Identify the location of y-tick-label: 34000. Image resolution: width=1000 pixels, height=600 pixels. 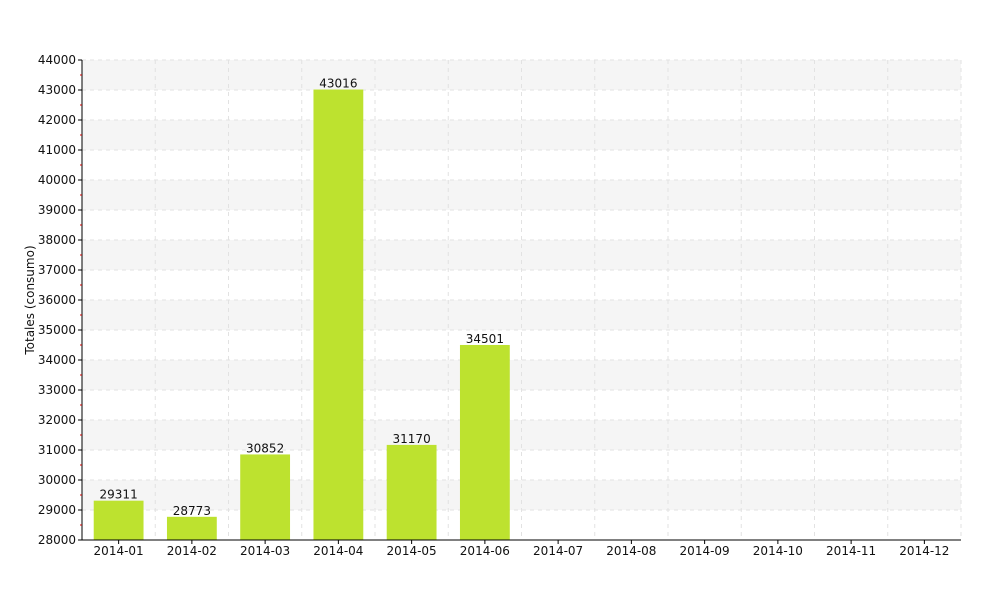
(57, 360).